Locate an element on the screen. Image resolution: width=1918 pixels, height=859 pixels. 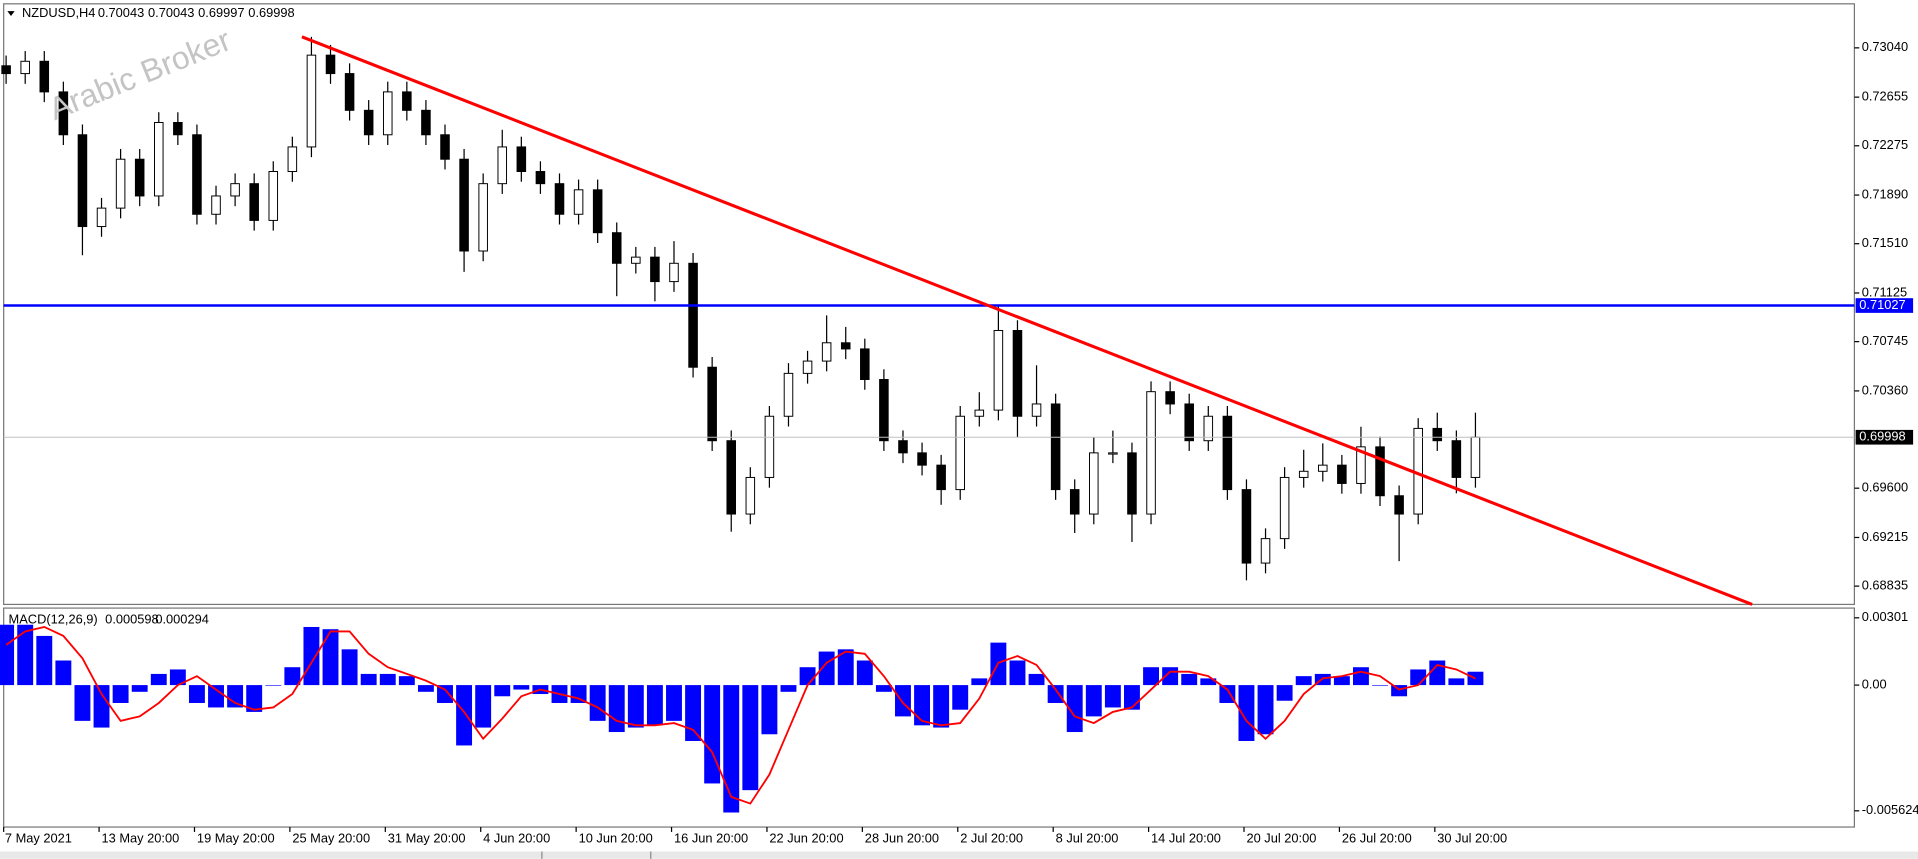
x-tick-label: 14 Jul 20:00 is located at coordinates (1186, 838).